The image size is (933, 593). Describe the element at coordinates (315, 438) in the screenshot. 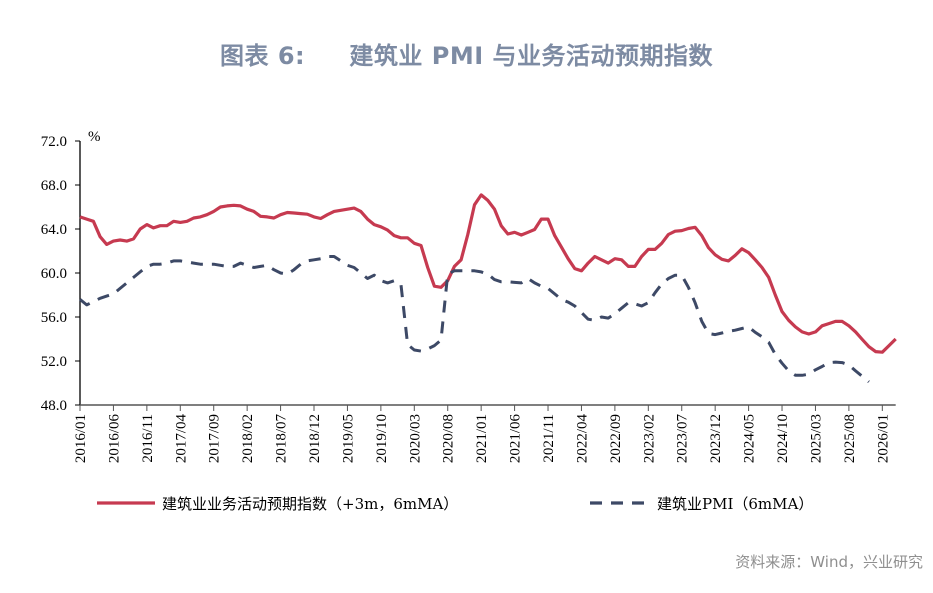

I see `x-tick-label: 2018/12` at that location.